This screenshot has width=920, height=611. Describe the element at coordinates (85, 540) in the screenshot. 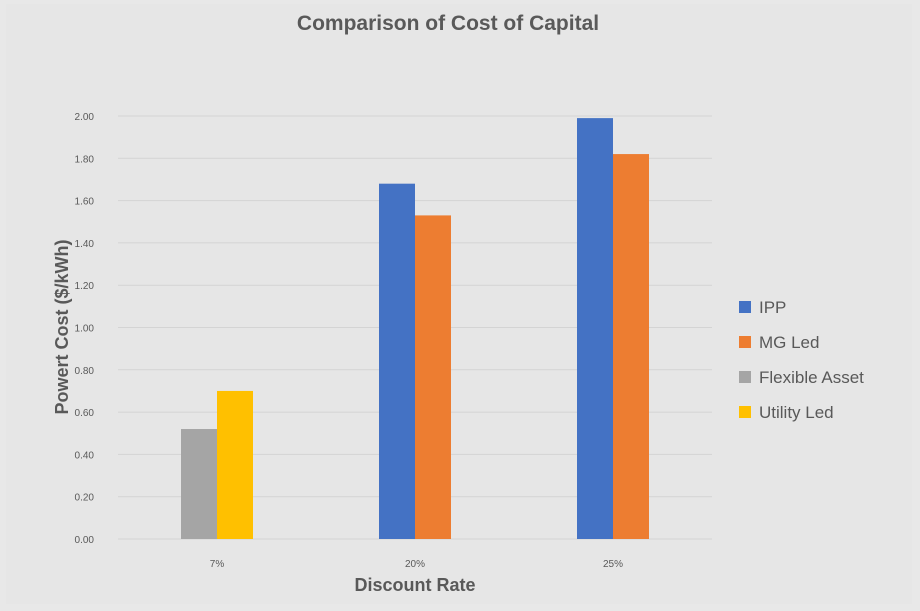

I see `y-tick-label: 0.00` at that location.